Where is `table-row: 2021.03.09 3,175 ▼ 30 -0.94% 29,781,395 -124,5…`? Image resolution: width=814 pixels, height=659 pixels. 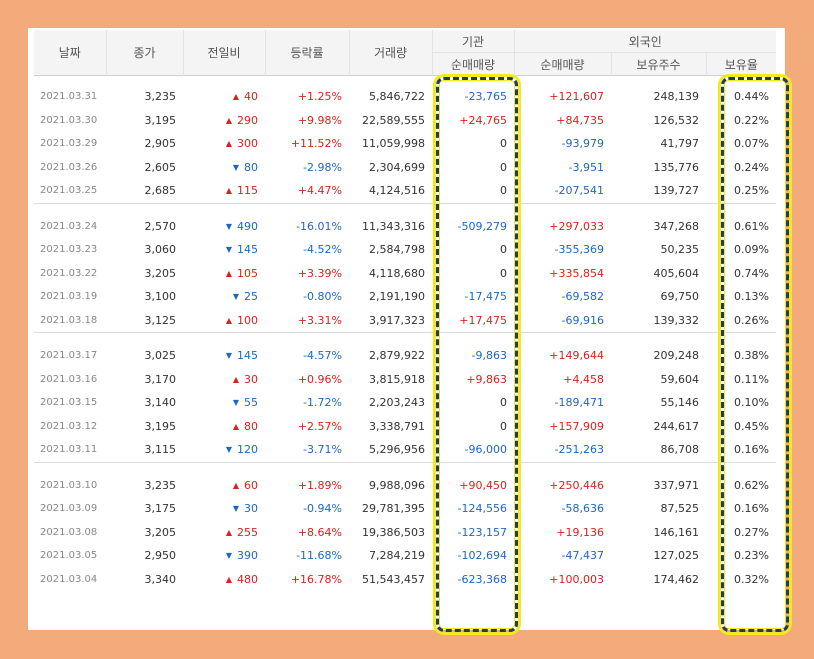
table-row: 2021.03.09 3,175 ▼ 30 -0.94% 29,781,395 -124,5… is located at coordinates (405, 509).